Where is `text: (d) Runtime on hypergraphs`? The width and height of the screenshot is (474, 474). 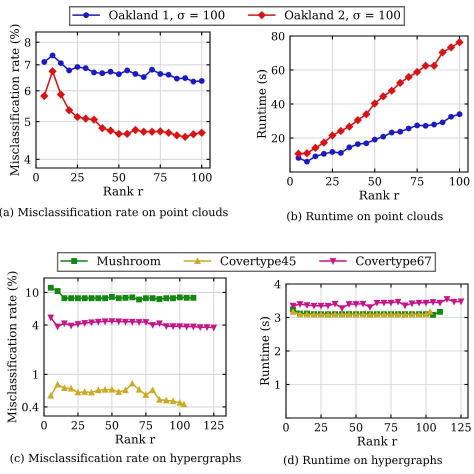 text: (d) Runtime on hypergraphs is located at coordinates (363, 461).